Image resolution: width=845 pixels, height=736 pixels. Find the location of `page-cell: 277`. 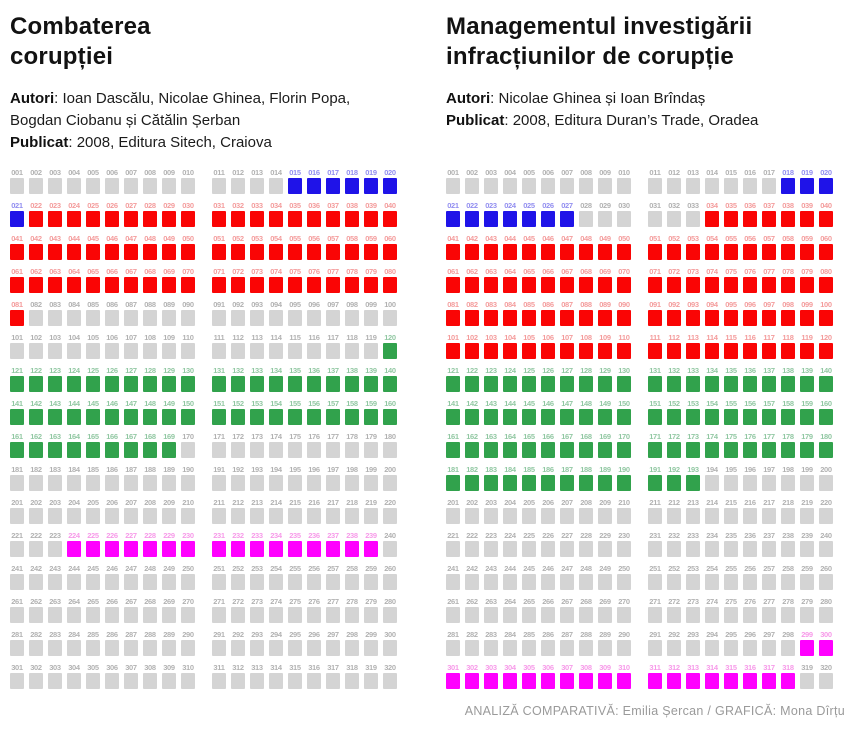

page-cell: 277 is located at coordinates (333, 610).